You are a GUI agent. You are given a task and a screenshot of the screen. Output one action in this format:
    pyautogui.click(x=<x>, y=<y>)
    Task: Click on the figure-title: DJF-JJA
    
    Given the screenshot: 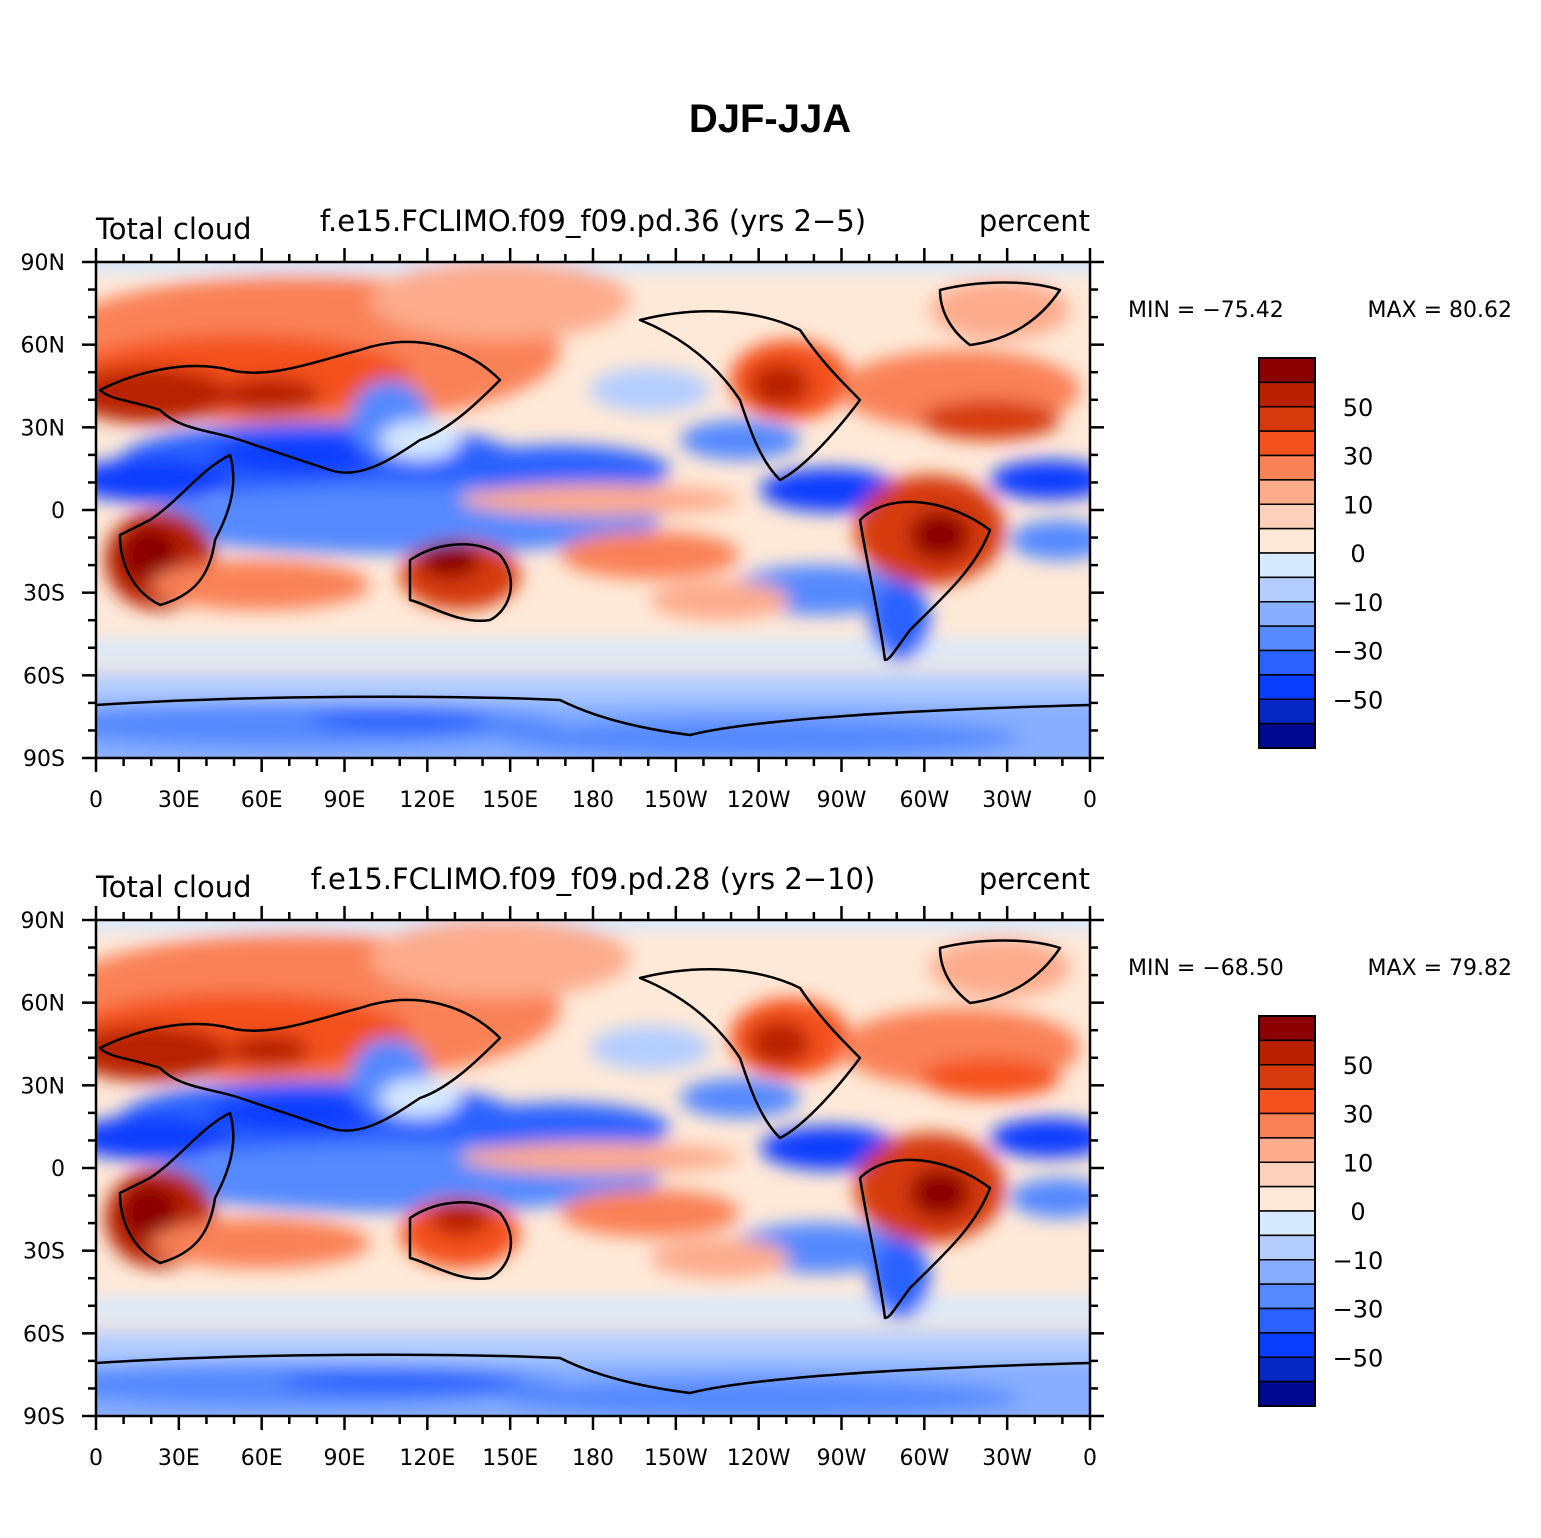 What is the action you would take?
    pyautogui.click(x=770, y=119)
    